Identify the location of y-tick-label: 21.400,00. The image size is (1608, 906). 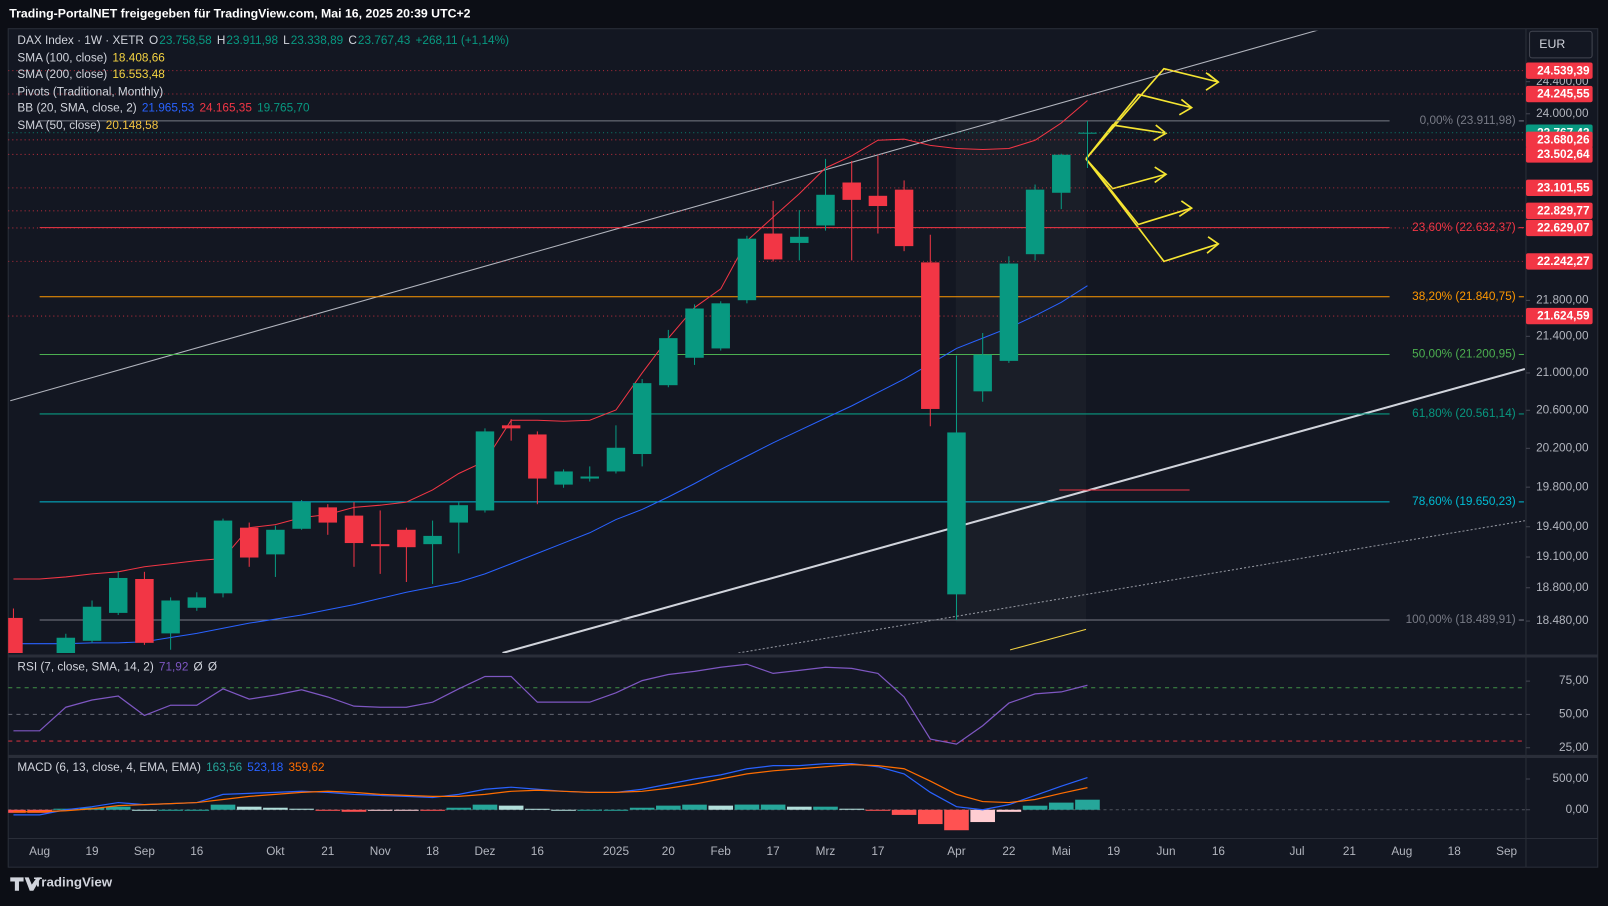
(1562, 335).